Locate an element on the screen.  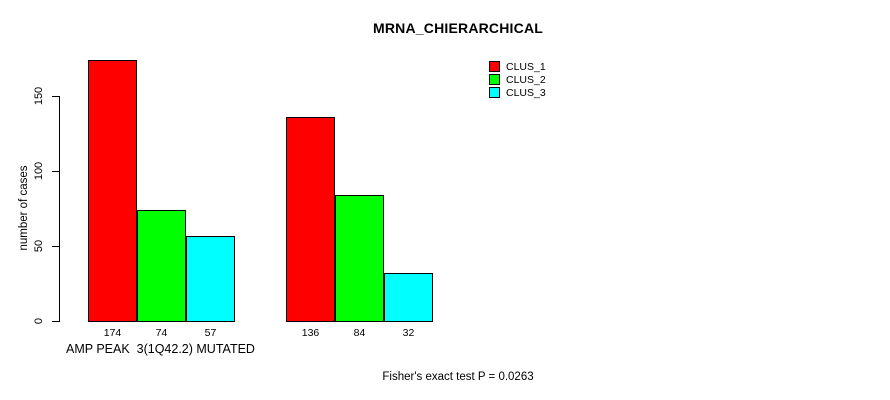
y-tick-label: 50 is located at coordinates (39, 246).